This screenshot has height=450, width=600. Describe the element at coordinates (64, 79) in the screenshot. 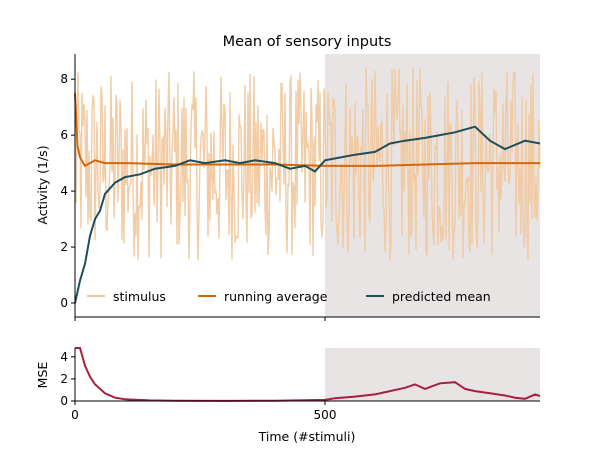

I see `top-ytick-label: 8` at that location.